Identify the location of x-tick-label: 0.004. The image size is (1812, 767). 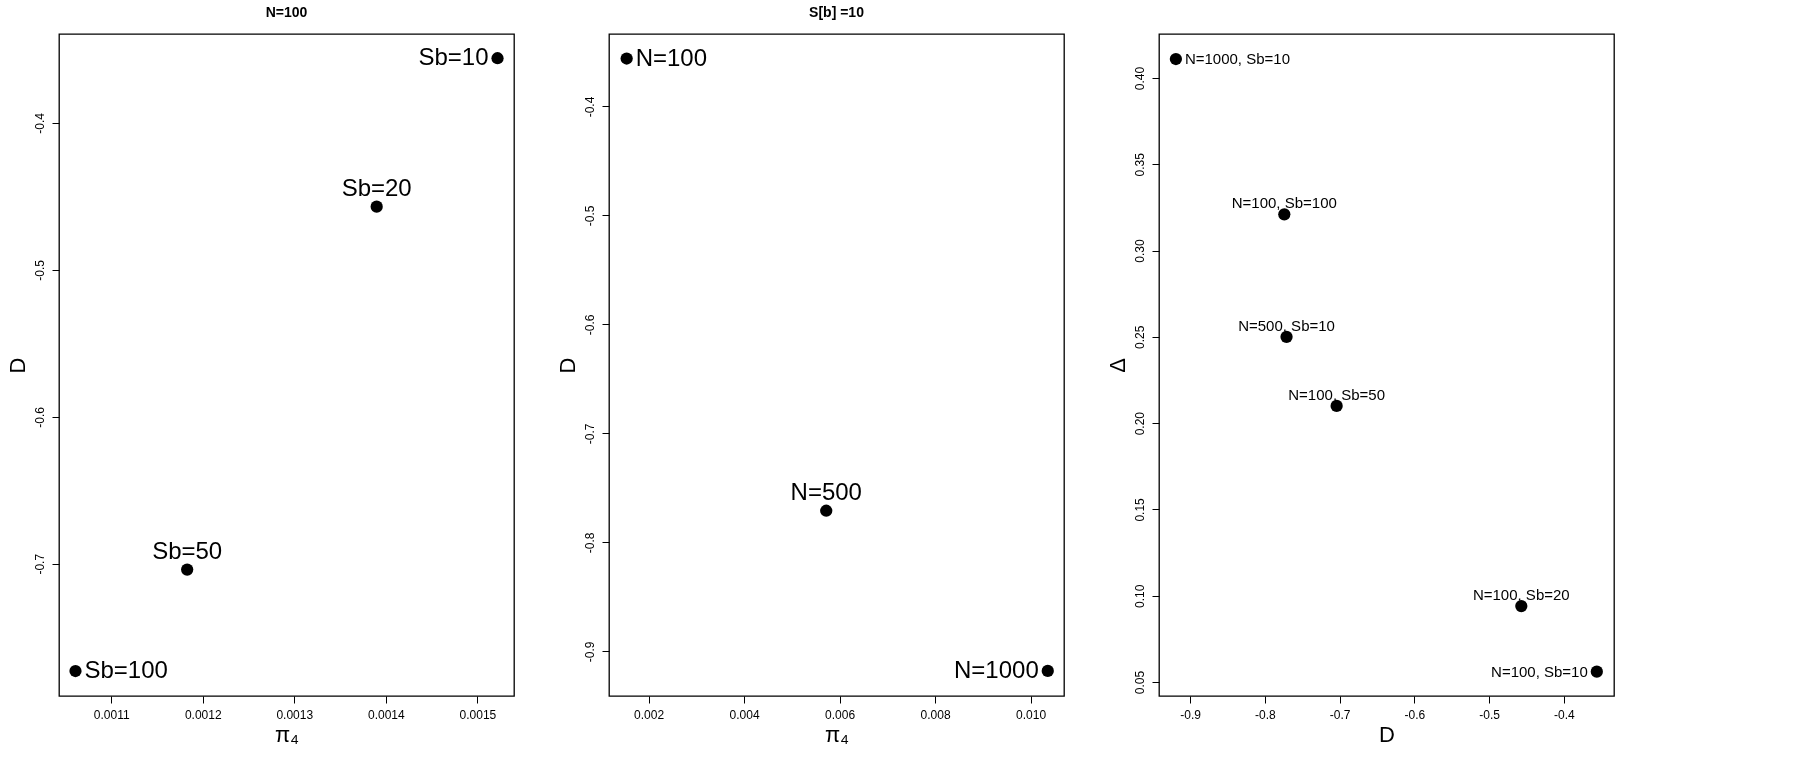
(744, 714).